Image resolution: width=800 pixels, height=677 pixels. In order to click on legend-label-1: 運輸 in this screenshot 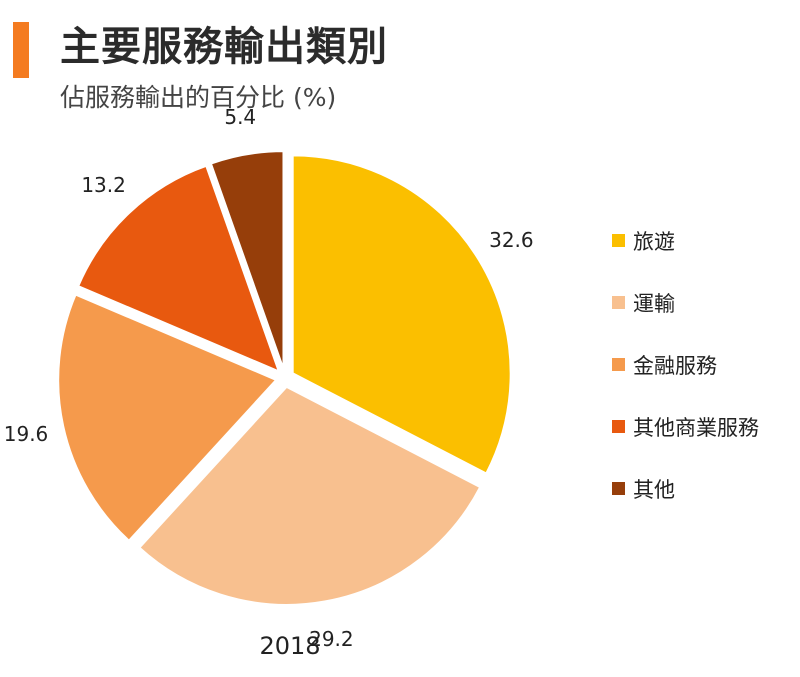, I will do `click(654, 303)`.